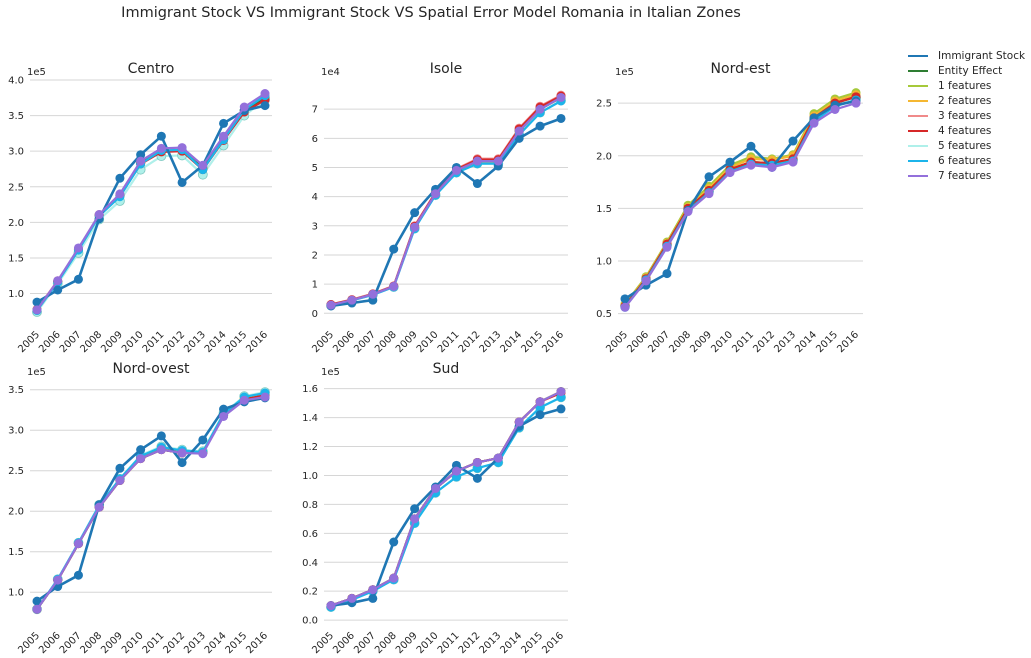  I want to click on y-tick-label: 0.8, so click(310, 505).